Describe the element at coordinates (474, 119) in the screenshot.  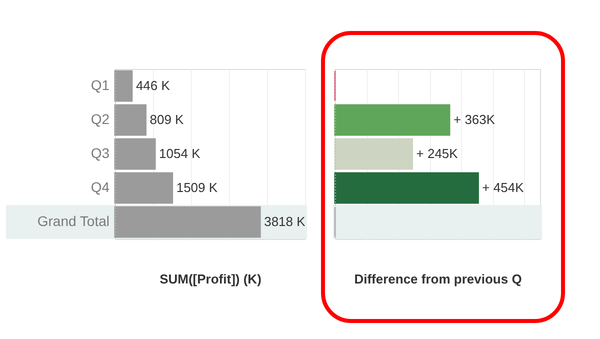
I see `data-label: + 363K` at that location.